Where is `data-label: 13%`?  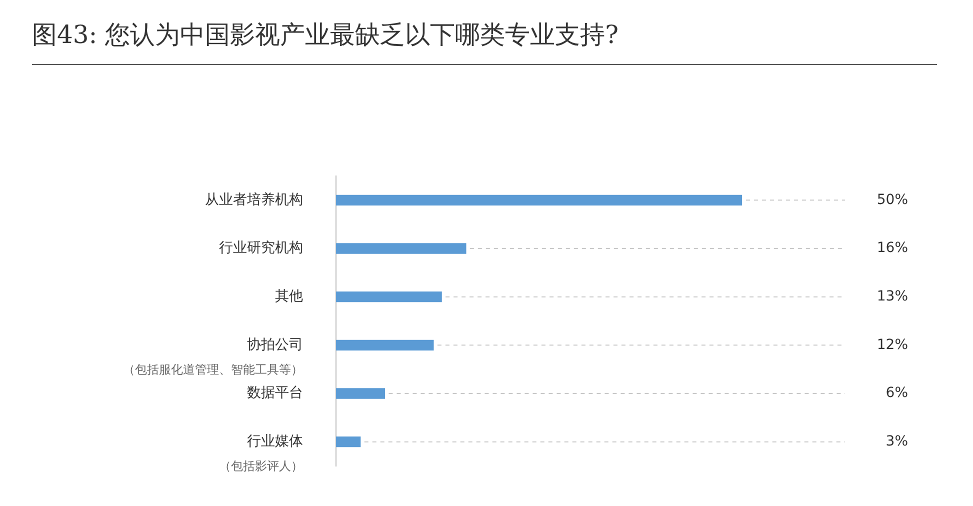
data-label: 13% is located at coordinates (892, 296).